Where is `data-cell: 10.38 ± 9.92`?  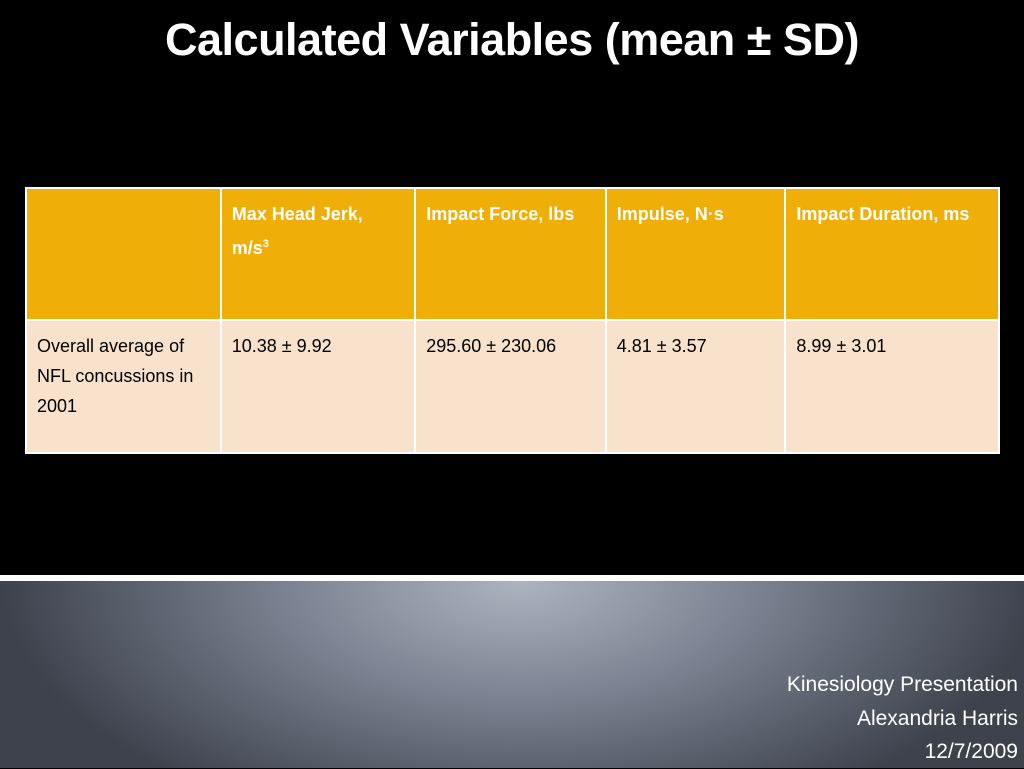 data-cell: 10.38 ± 9.92 is located at coordinates (318, 386).